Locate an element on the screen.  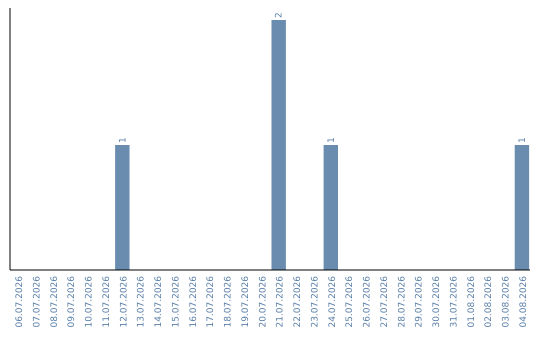
x-tick-label: 20.07.2026 is located at coordinates (263, 302).